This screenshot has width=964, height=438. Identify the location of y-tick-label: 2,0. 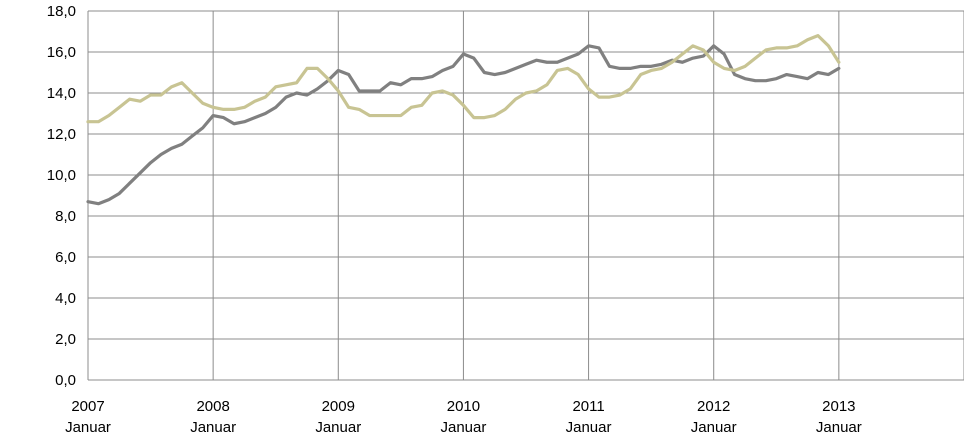
(65, 339).